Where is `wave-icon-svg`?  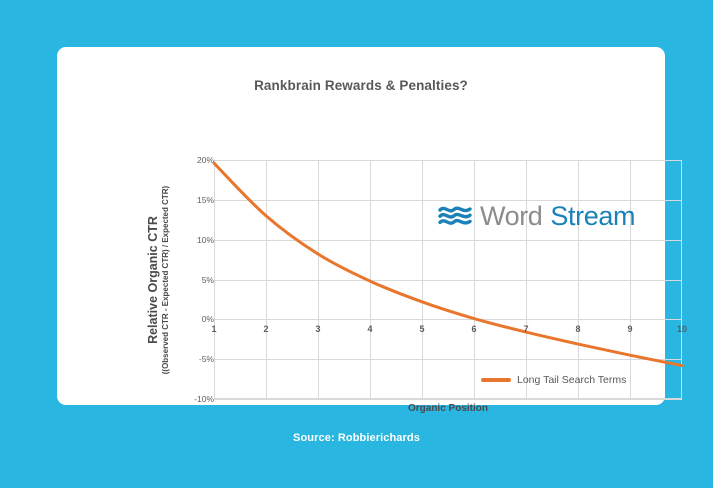
wave-icon-svg is located at coordinates (455, 215).